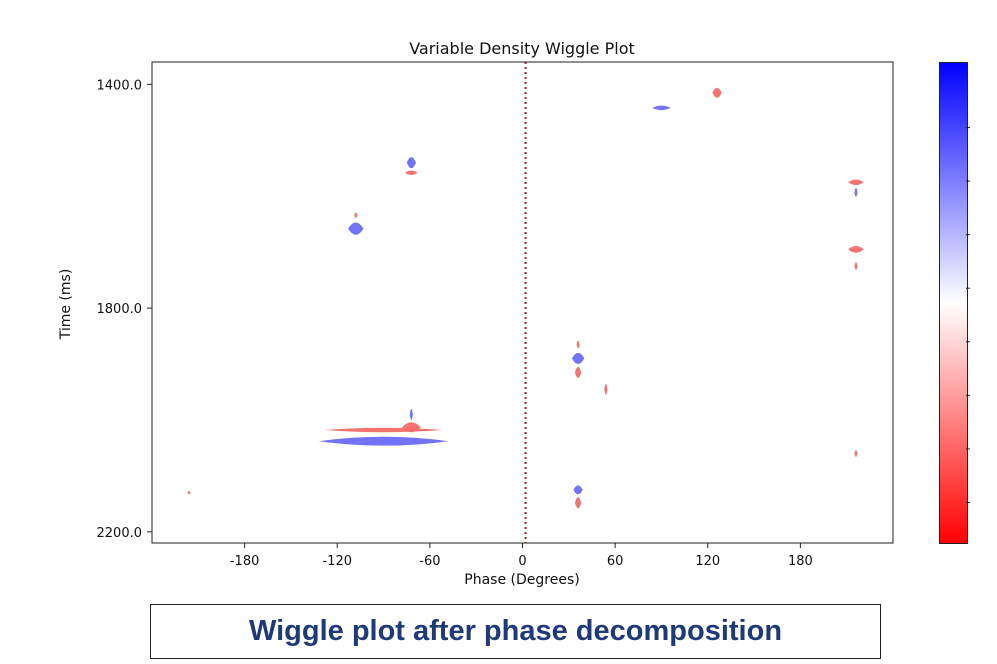 This screenshot has height=664, width=997. Describe the element at coordinates (707, 561) in the screenshot. I see `x-tick-label: 120` at that location.